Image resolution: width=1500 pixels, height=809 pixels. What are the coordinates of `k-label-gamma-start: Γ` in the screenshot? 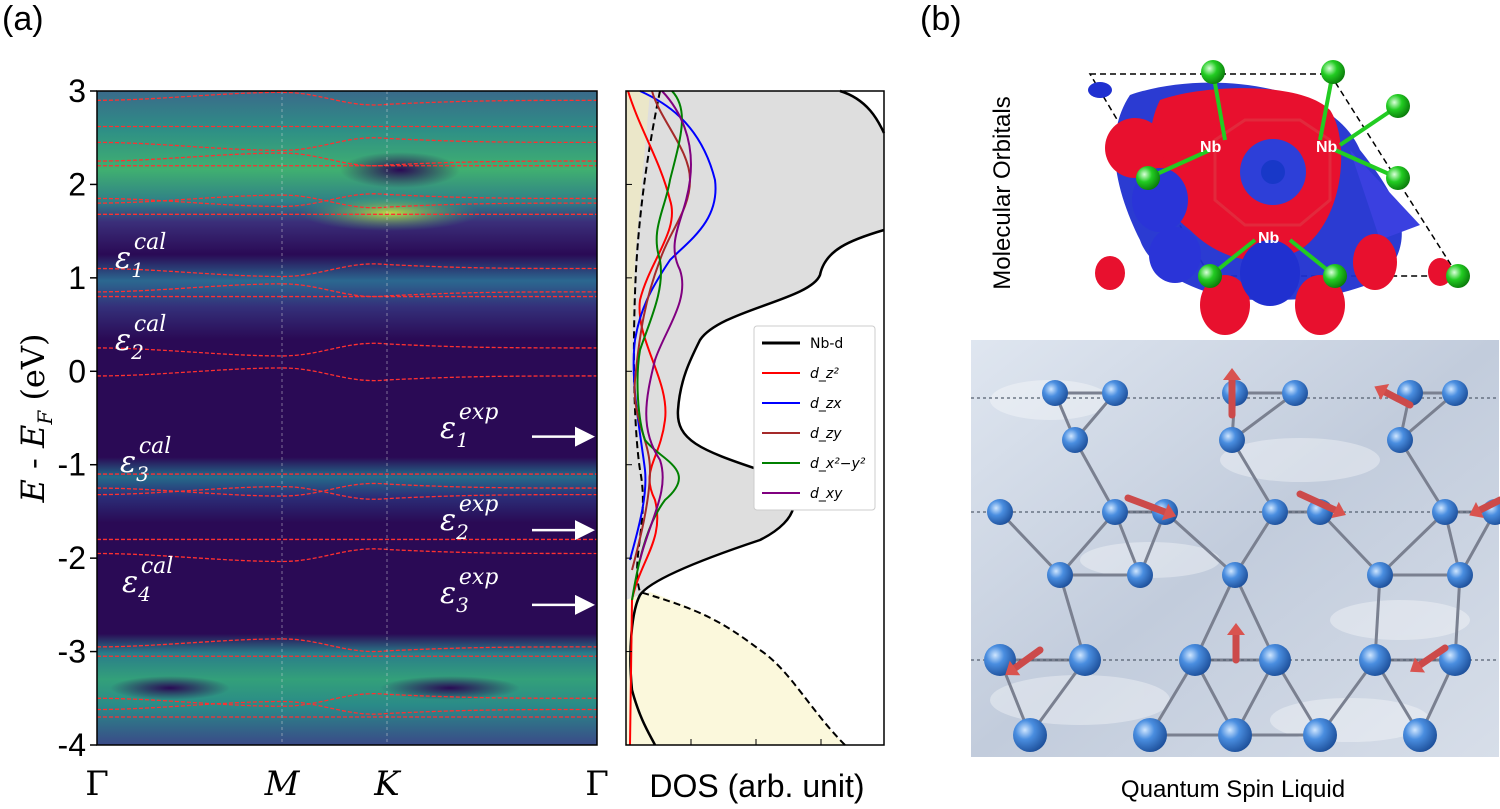 It's located at (97, 784).